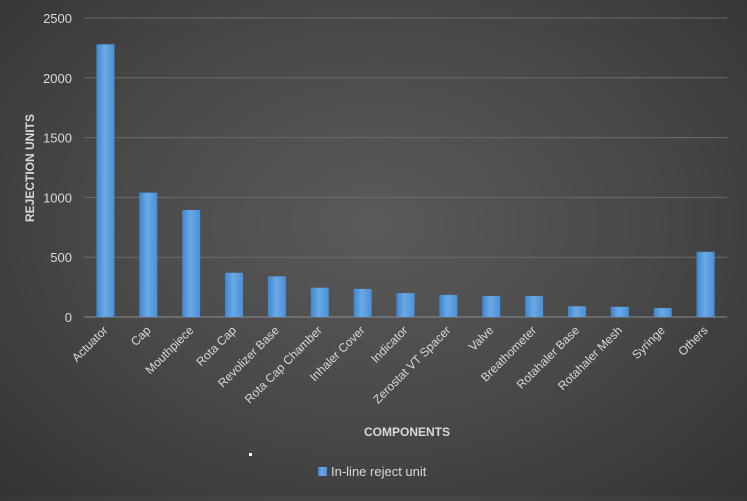 Image resolution: width=747 pixels, height=501 pixels. Describe the element at coordinates (379, 471) in the screenshot. I see `legend-label: In-line reject unit` at that location.